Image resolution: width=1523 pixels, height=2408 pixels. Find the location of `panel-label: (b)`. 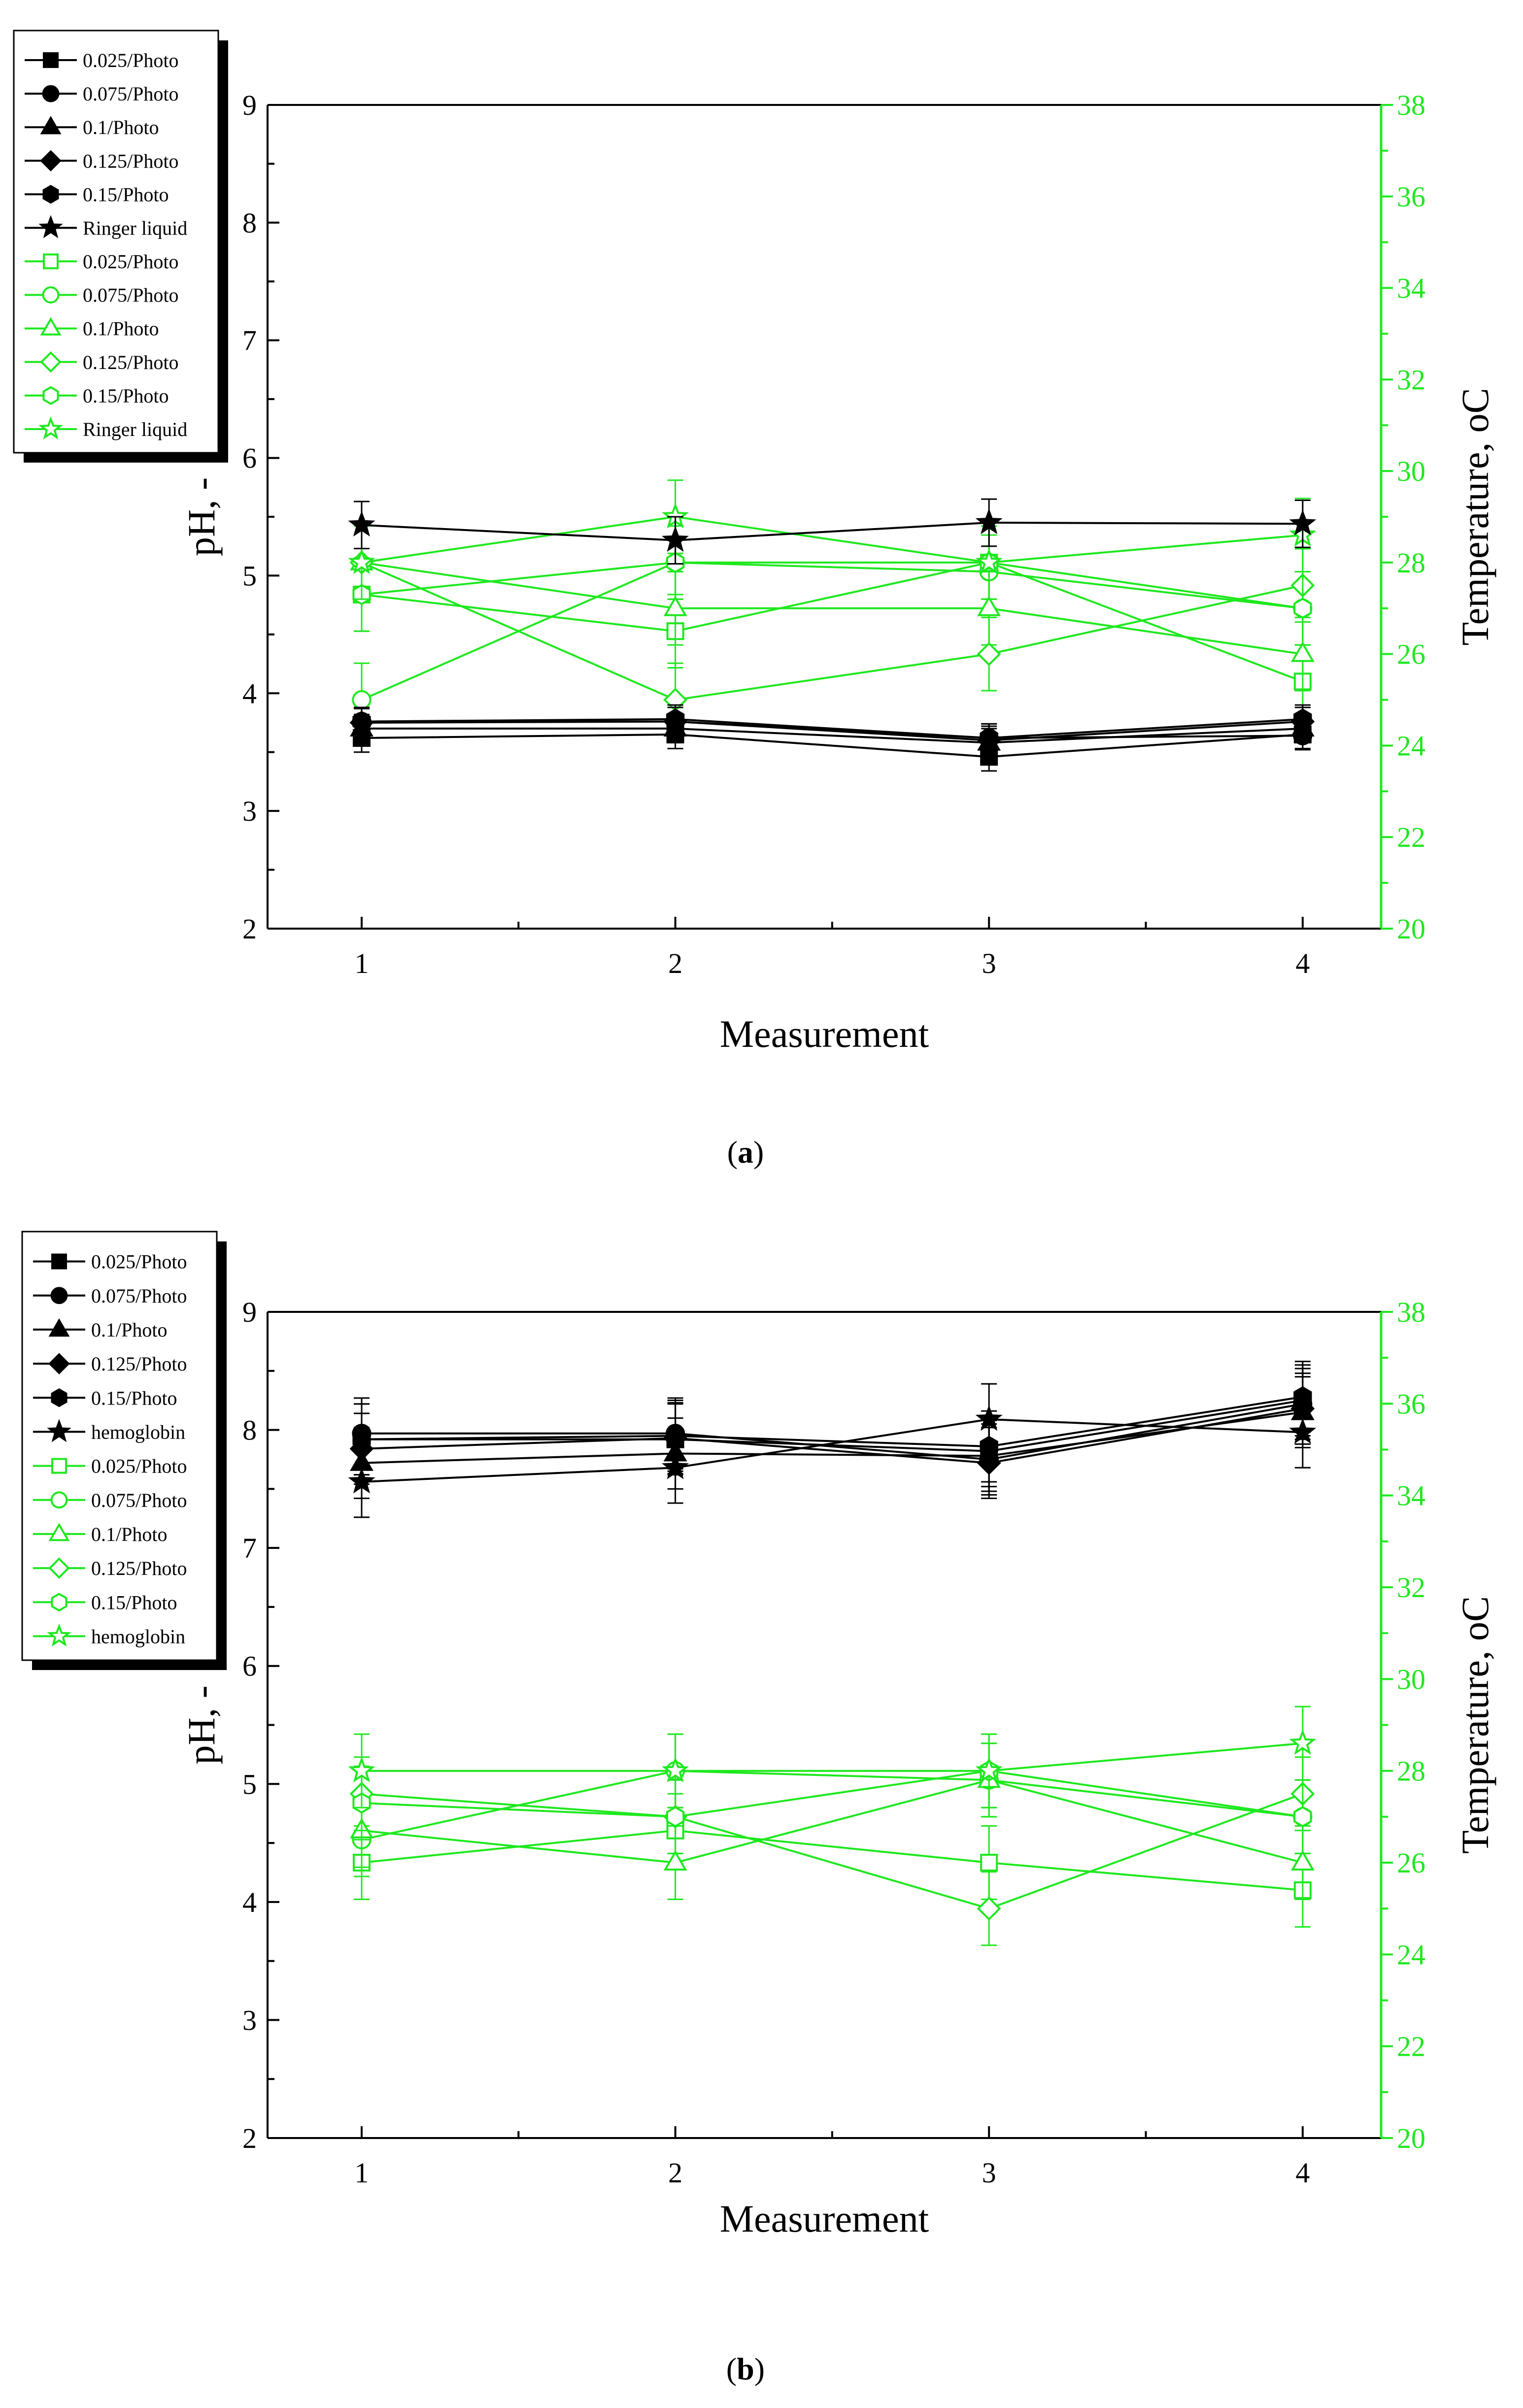

panel-label: (b) is located at coordinates (745, 2368).